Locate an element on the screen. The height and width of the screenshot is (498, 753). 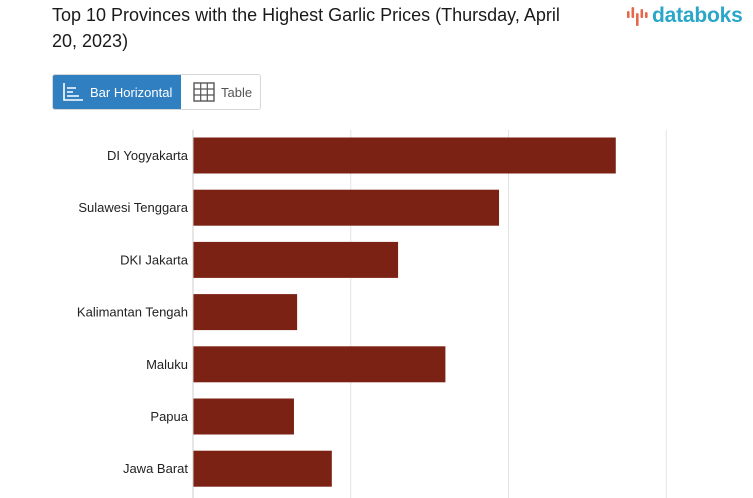
table-tab: Table is located at coordinates (220, 92).